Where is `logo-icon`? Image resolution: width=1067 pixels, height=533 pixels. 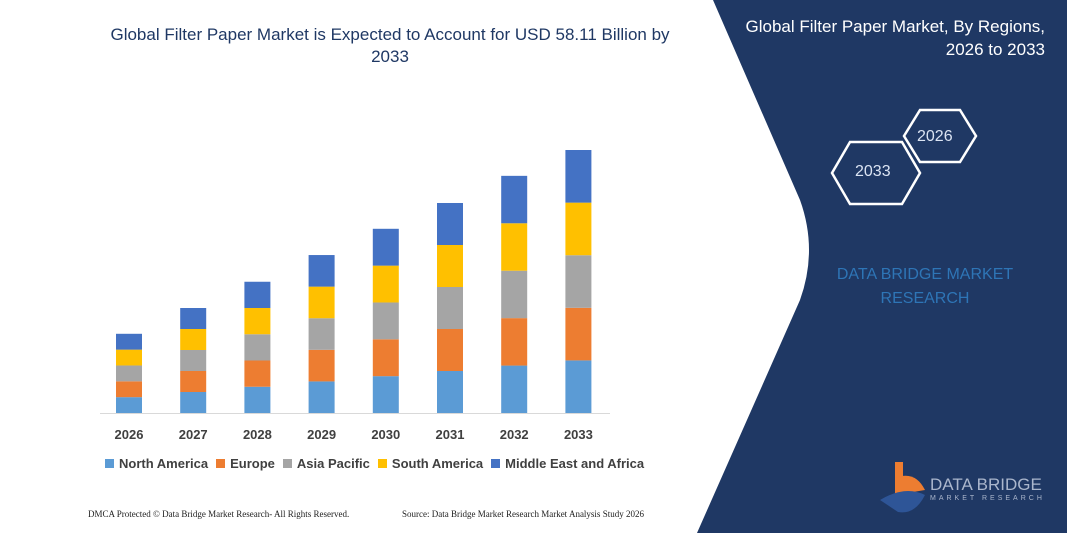
logo-icon is located at coordinates (902, 487).